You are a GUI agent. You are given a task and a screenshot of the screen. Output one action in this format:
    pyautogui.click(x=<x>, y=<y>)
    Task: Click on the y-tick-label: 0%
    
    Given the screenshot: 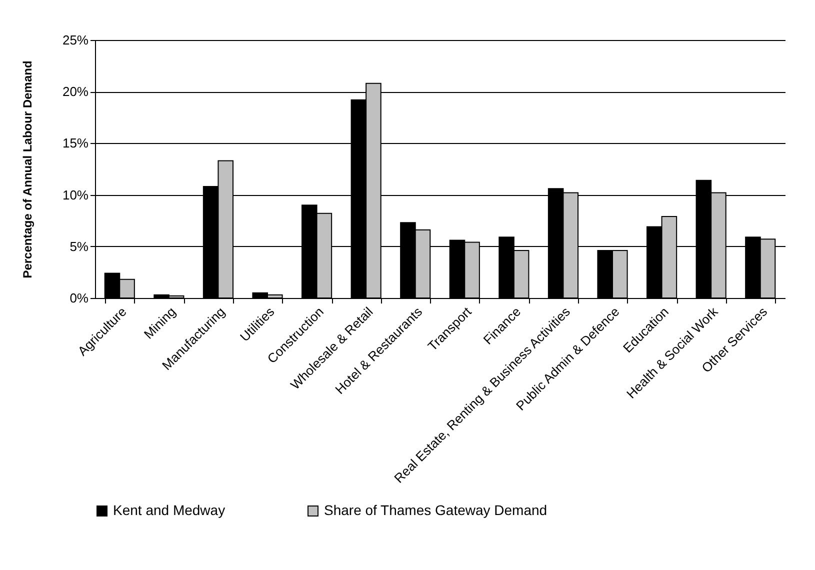 What is the action you would take?
    pyautogui.click(x=79, y=298)
    